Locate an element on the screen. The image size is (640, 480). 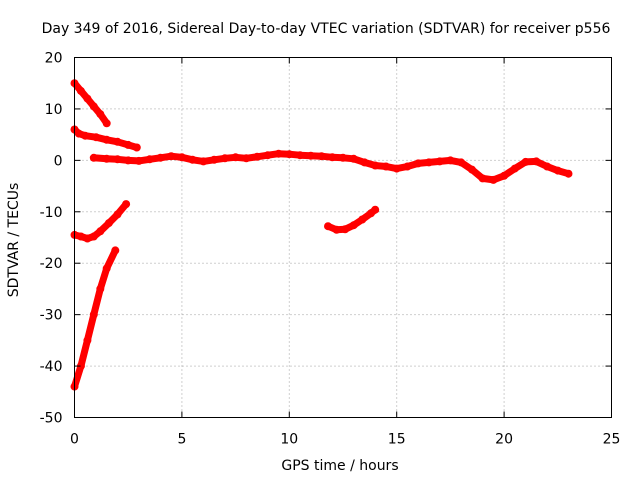
y-axis-label: SDTVAR / TECUs is located at coordinates (14, 240).